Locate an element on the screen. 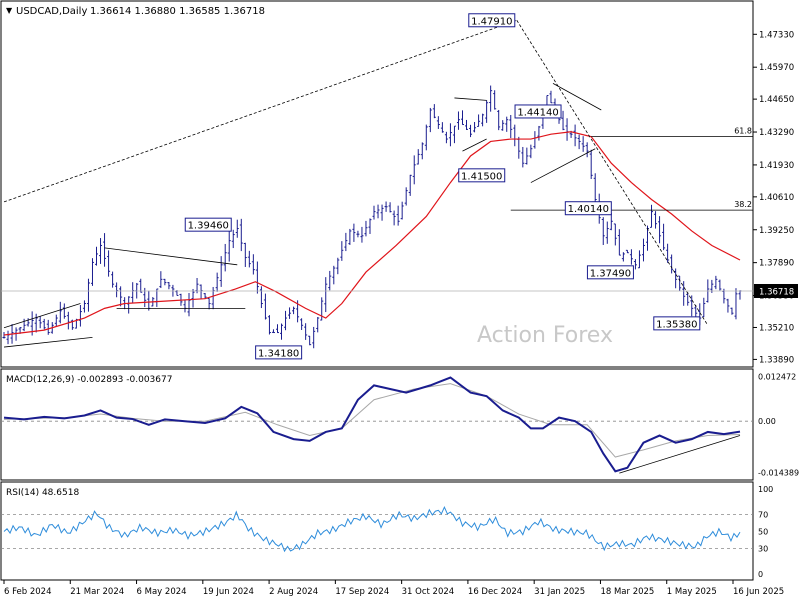  channel-lower-line is located at coordinates (48, 342).